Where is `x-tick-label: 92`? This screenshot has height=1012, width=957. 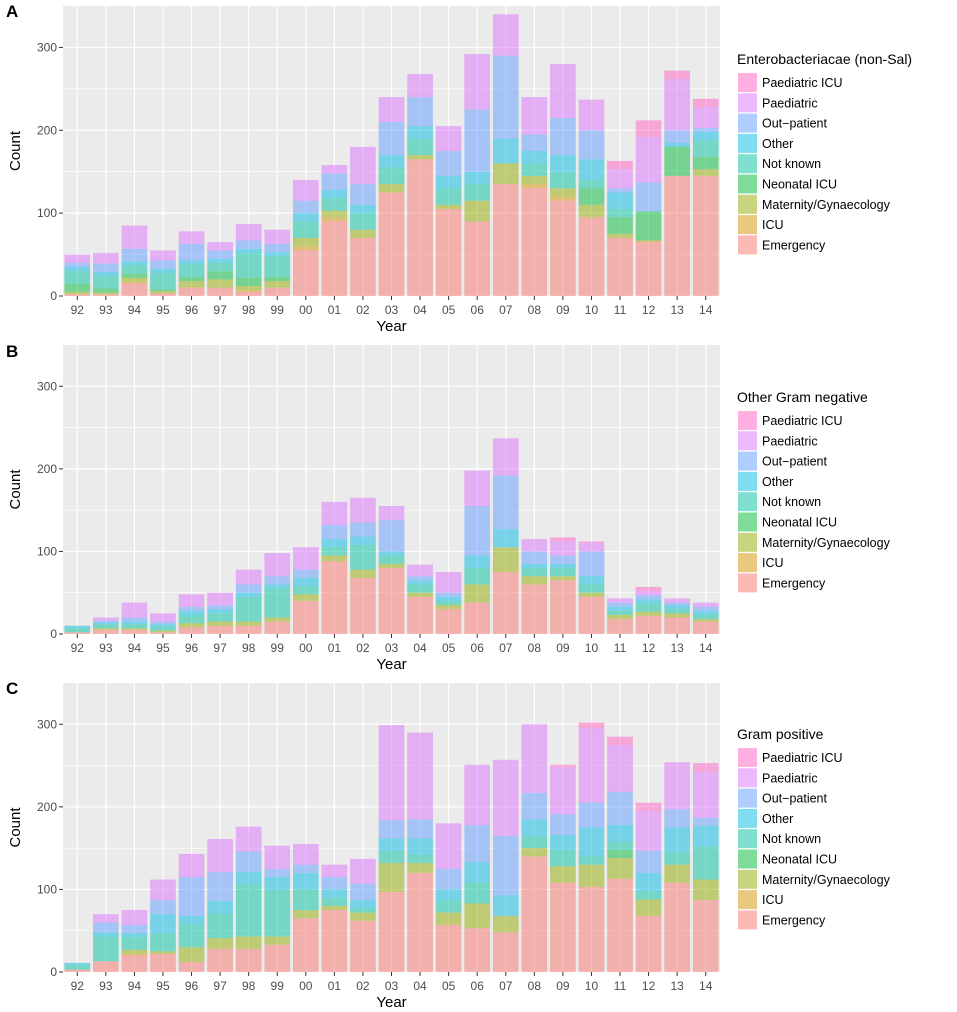
x-tick-label: 92 is located at coordinates (78, 986).